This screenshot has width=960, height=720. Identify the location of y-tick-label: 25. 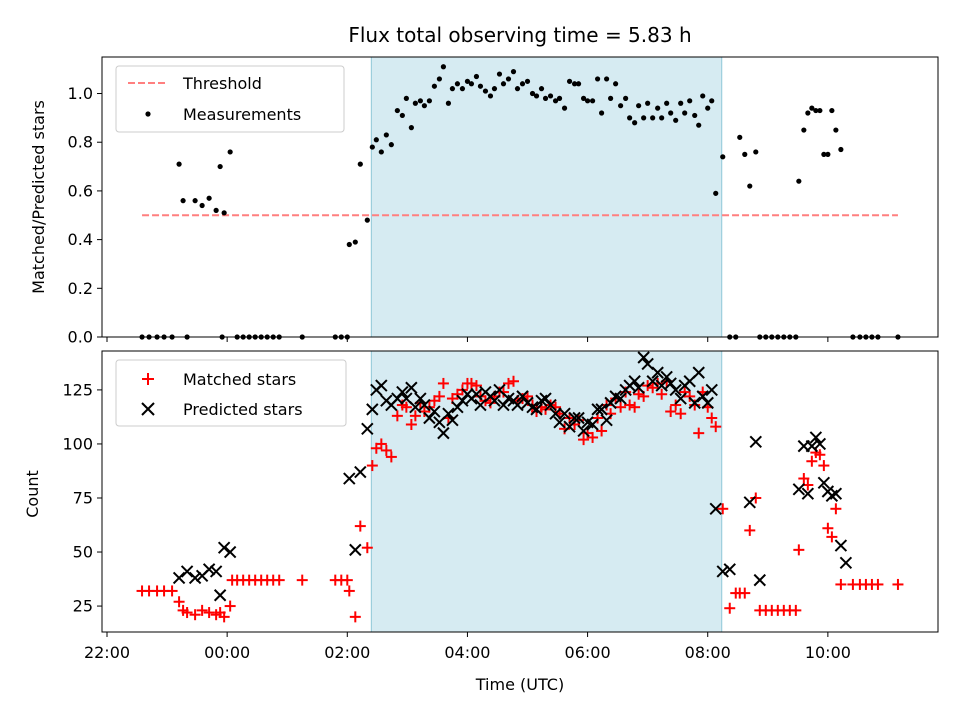
(83, 606).